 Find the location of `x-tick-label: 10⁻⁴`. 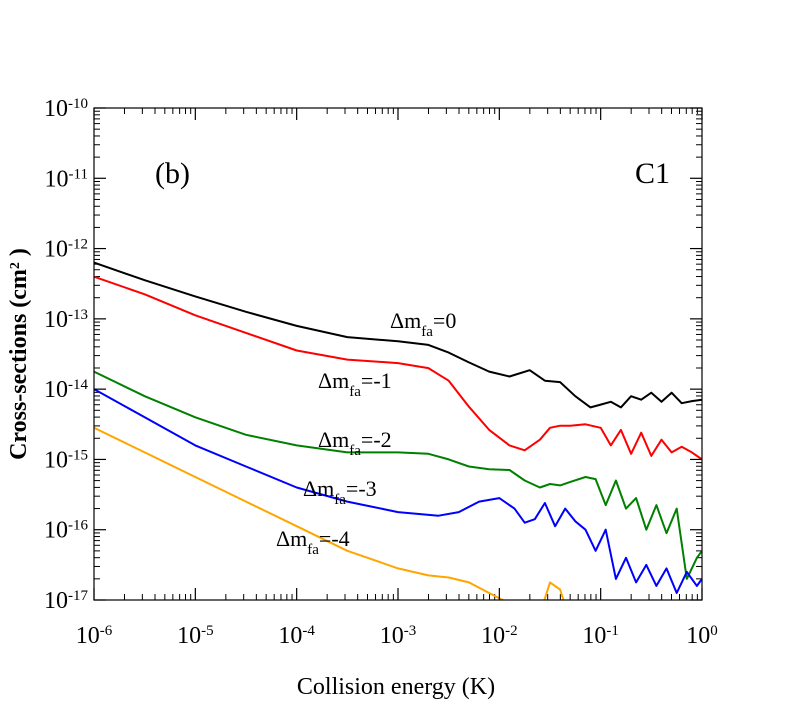

x-tick-label: 10⁻⁴ is located at coordinates (296, 636).